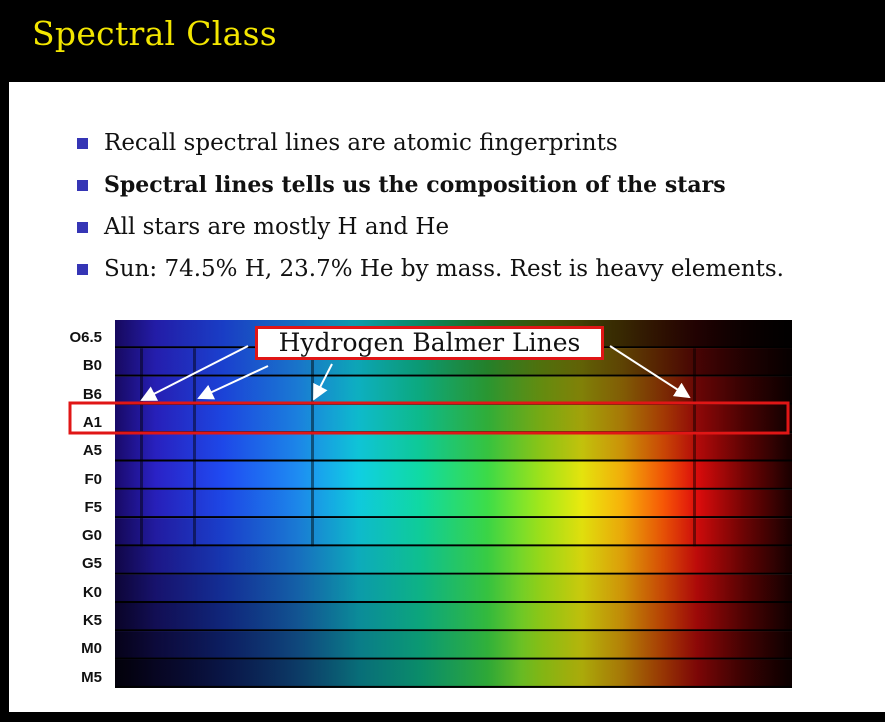 This screenshot has width=885, height=722. Describe the element at coordinates (91, 649) in the screenshot. I see `spectral-class-label: M0` at that location.